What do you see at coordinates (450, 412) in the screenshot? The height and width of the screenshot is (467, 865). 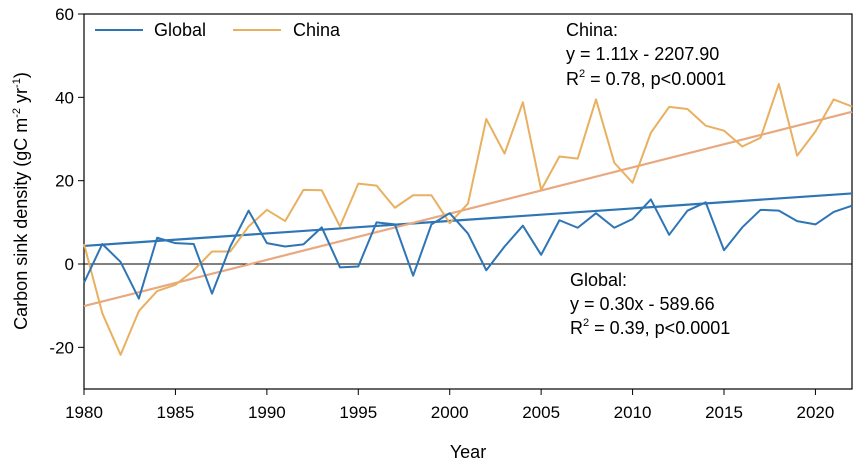 I see `x-tick-label: 2000` at bounding box center [450, 412].